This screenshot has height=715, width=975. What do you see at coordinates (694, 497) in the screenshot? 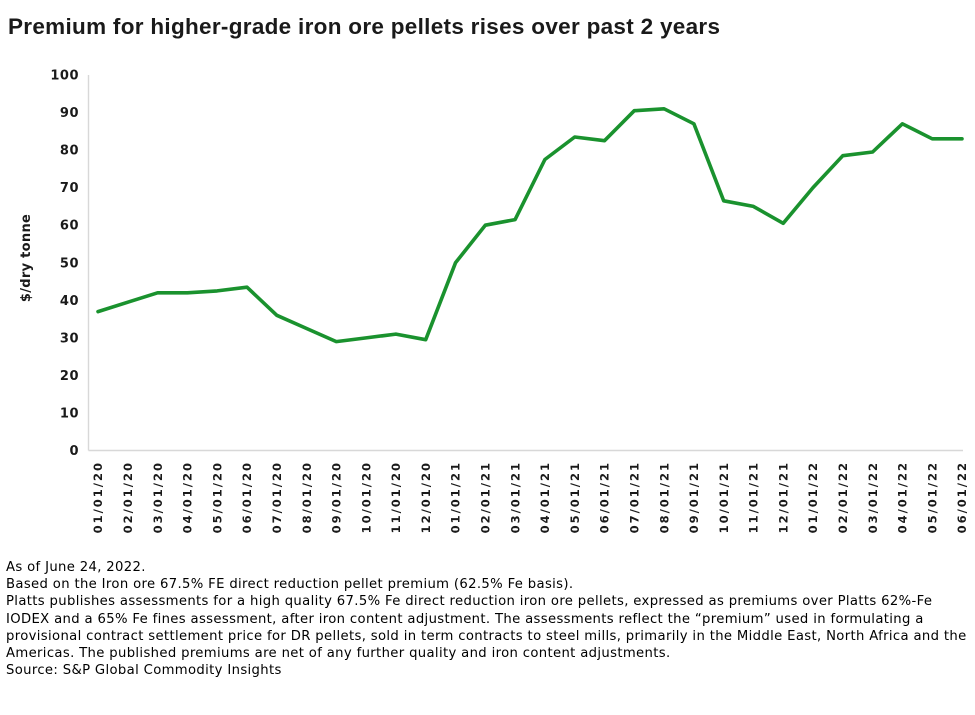
I see `x-tick-label: 09/01/21` at bounding box center [694, 497].